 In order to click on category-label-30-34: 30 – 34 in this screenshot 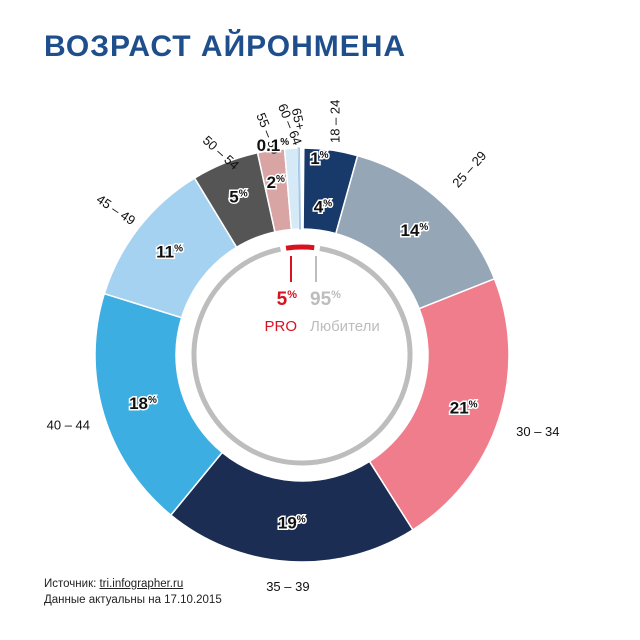, I will do `click(537, 431)`.